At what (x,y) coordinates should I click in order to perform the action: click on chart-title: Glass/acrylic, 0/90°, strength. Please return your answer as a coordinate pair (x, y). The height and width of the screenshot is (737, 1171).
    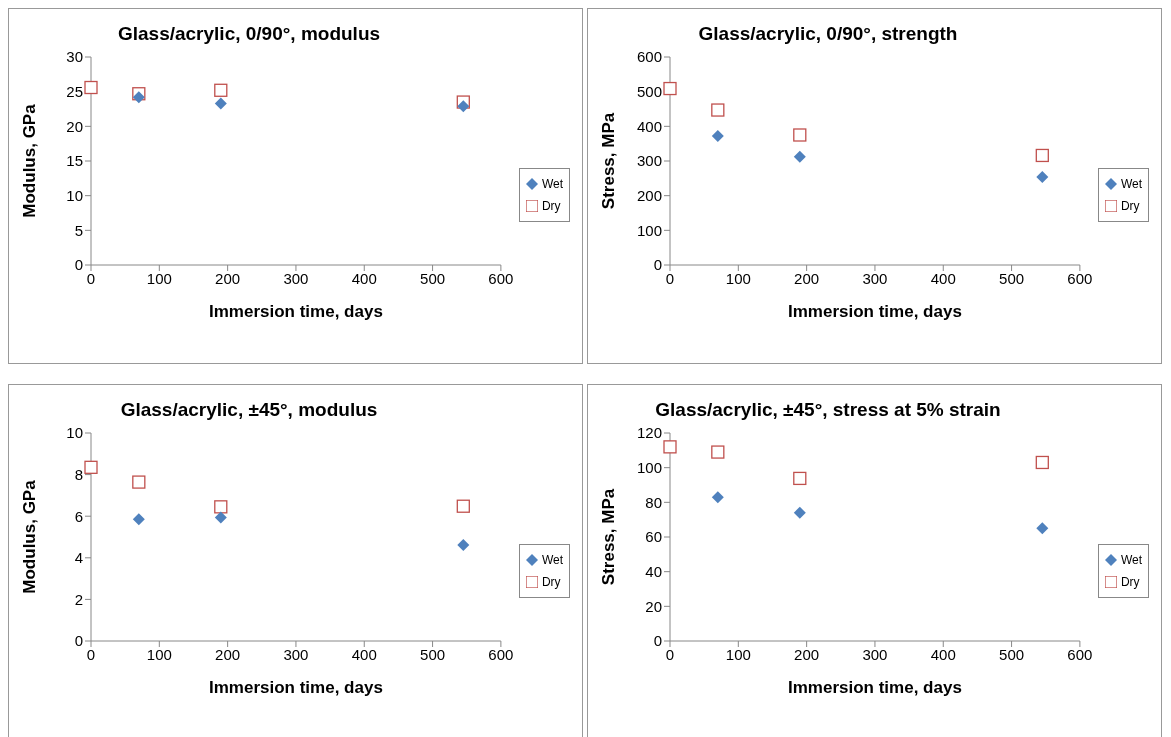
    Looking at the image, I should click on (828, 34).